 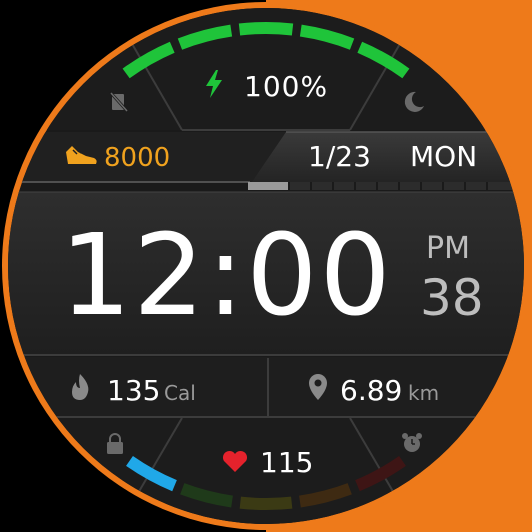 I want to click on no-disturb-icon, so click(x=119, y=102).